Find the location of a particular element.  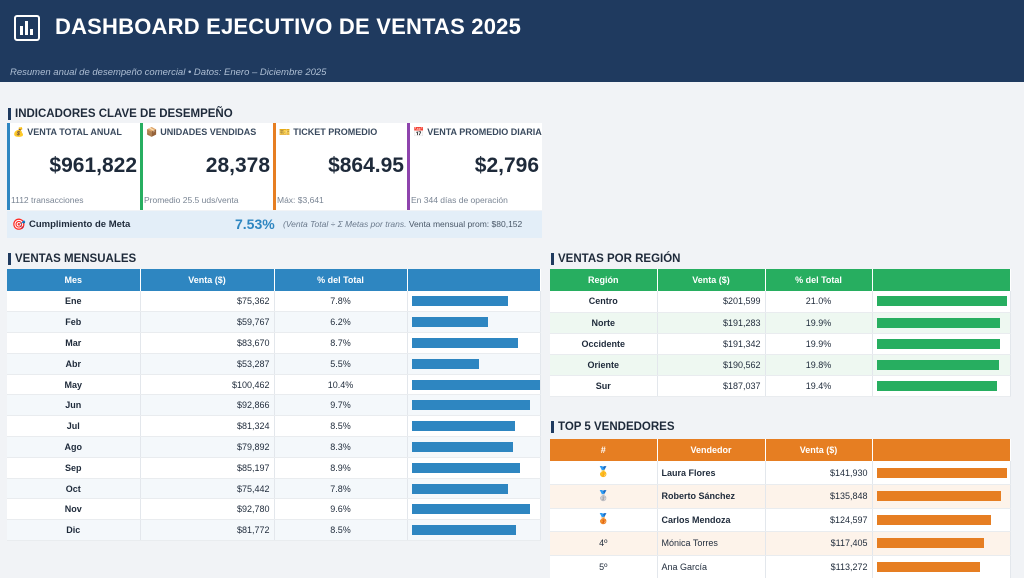

percent-cell: 8.3% is located at coordinates (341, 447).